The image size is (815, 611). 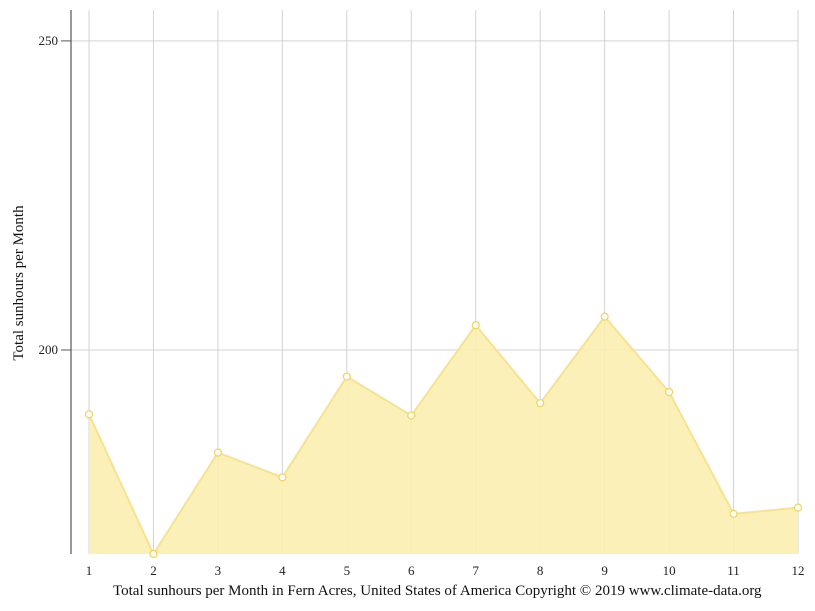 I want to click on x-tick-label: 3, so click(x=218, y=570).